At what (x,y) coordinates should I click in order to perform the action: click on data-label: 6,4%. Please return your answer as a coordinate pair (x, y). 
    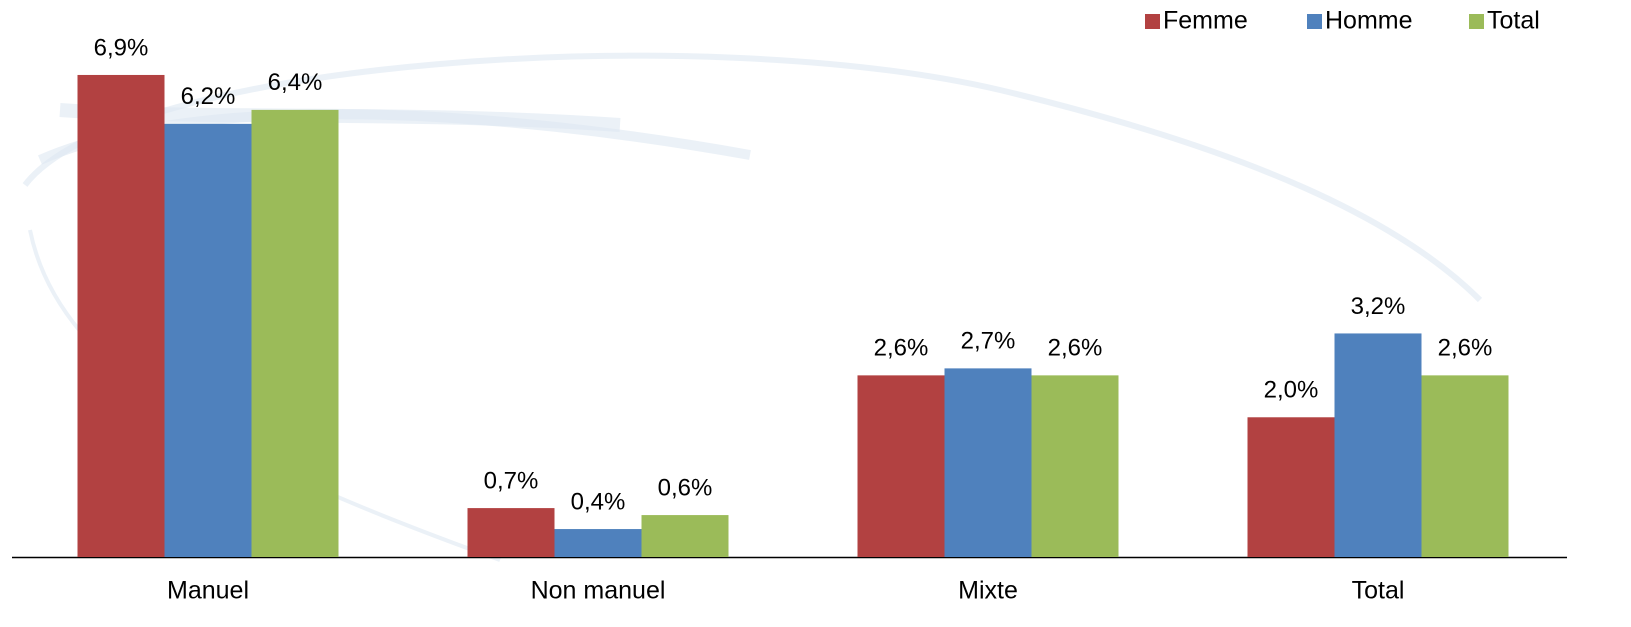
    Looking at the image, I should click on (295, 82).